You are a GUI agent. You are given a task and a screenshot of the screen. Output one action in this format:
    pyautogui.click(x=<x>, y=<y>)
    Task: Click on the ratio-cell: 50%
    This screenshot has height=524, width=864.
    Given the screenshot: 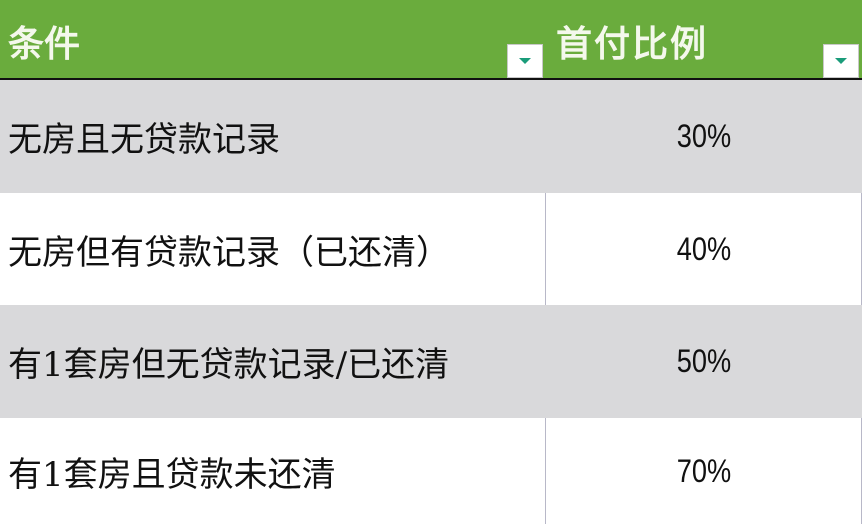 What is the action you would take?
    pyautogui.click(x=704, y=361)
    